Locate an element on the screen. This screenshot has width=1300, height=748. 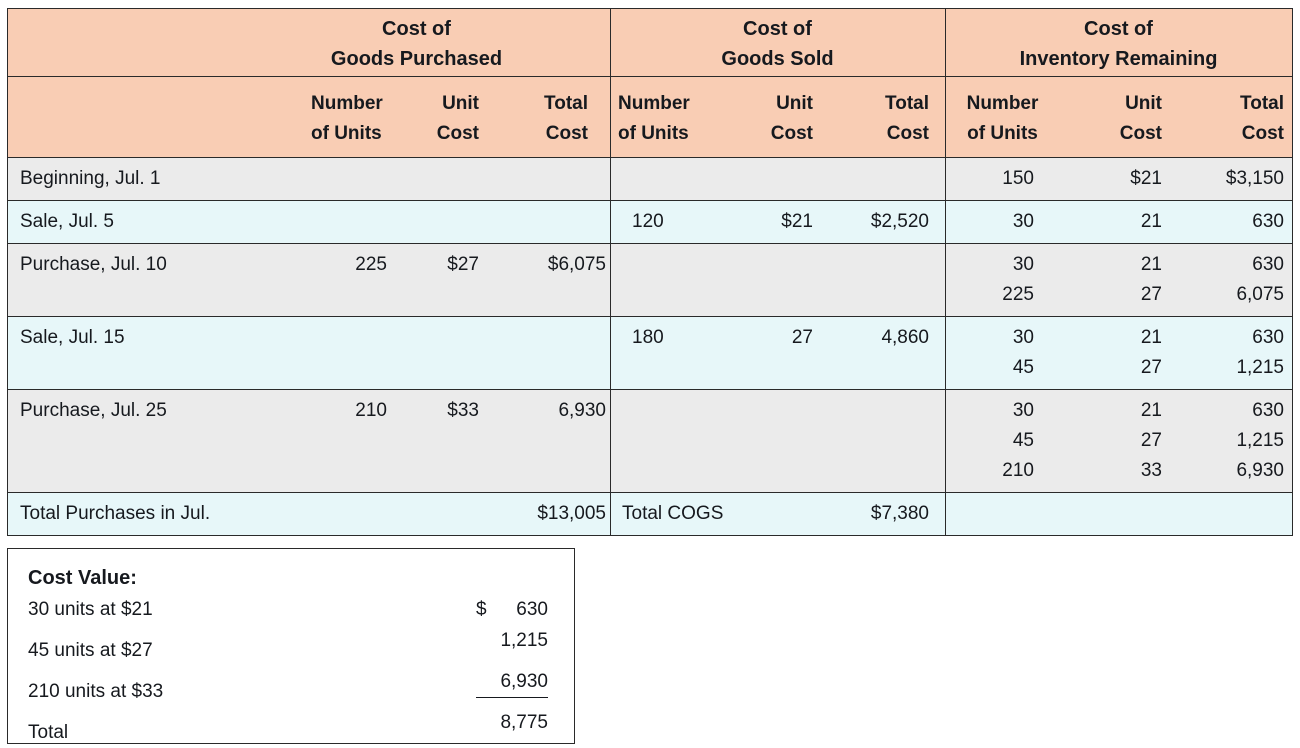
amount-value: 1,215 is located at coordinates (524, 640).